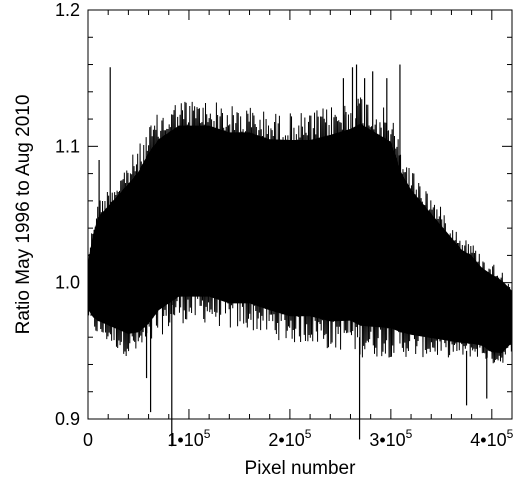  Describe the element at coordinates (301, 468) in the screenshot. I see `x-axis-title: Pixel number` at that location.